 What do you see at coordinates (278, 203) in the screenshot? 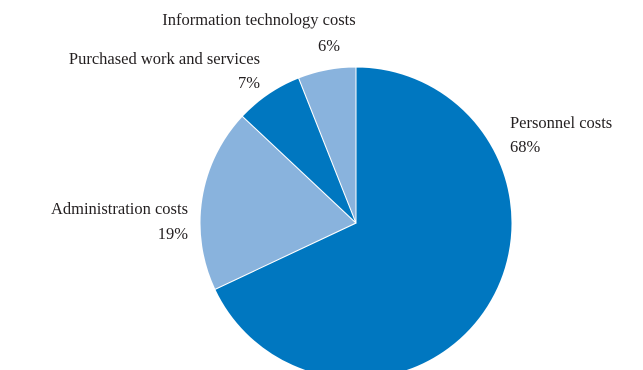
I see `pie-slice-administration-costs` at bounding box center [278, 203].